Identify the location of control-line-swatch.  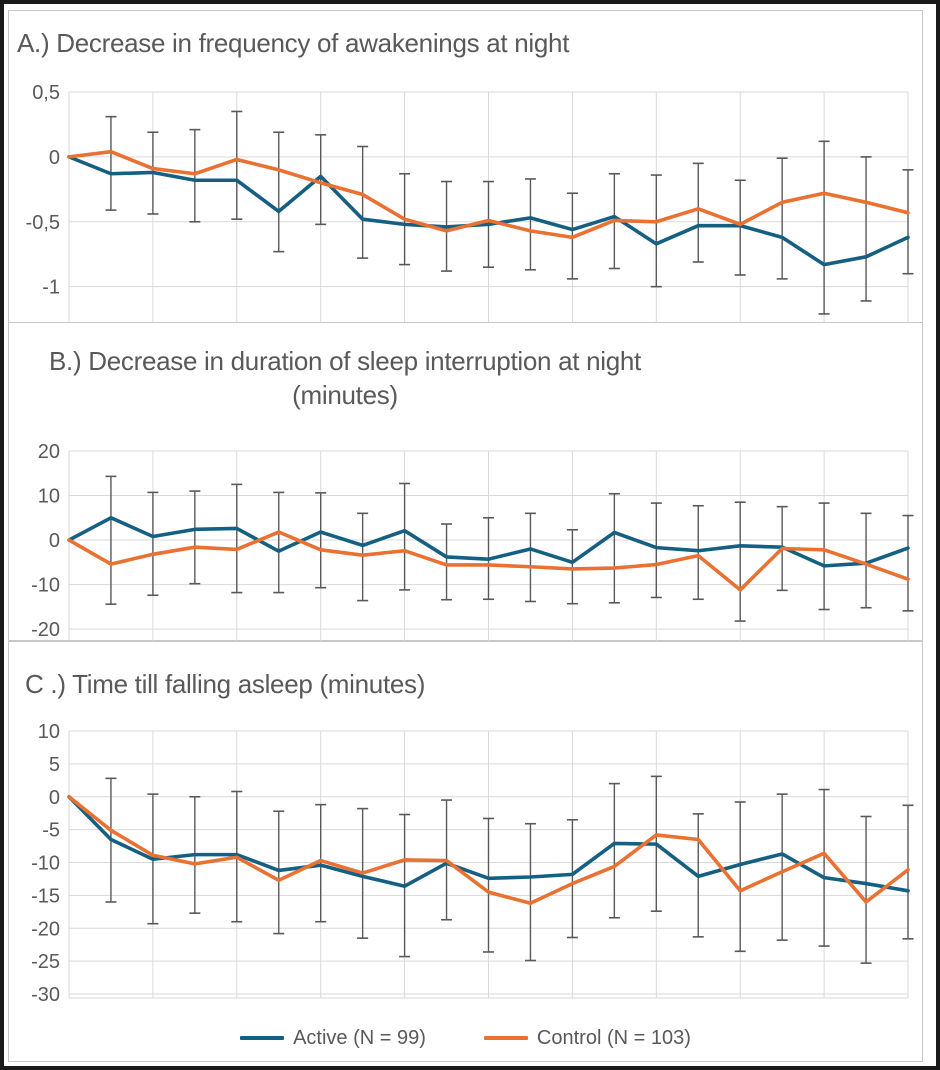
(505, 1038).